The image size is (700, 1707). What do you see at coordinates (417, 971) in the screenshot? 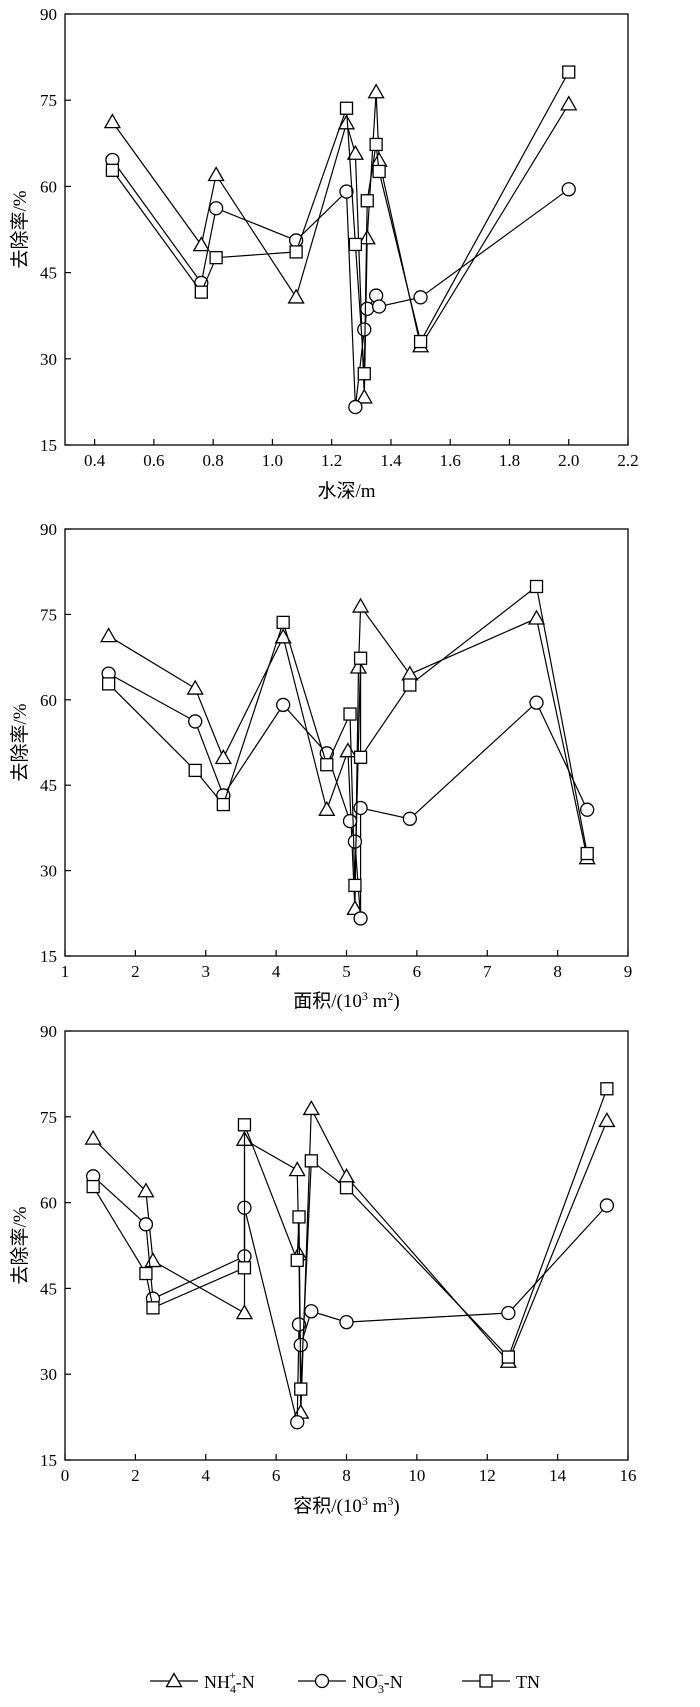
I see `x-tick-label-2-5: 6` at bounding box center [417, 971].